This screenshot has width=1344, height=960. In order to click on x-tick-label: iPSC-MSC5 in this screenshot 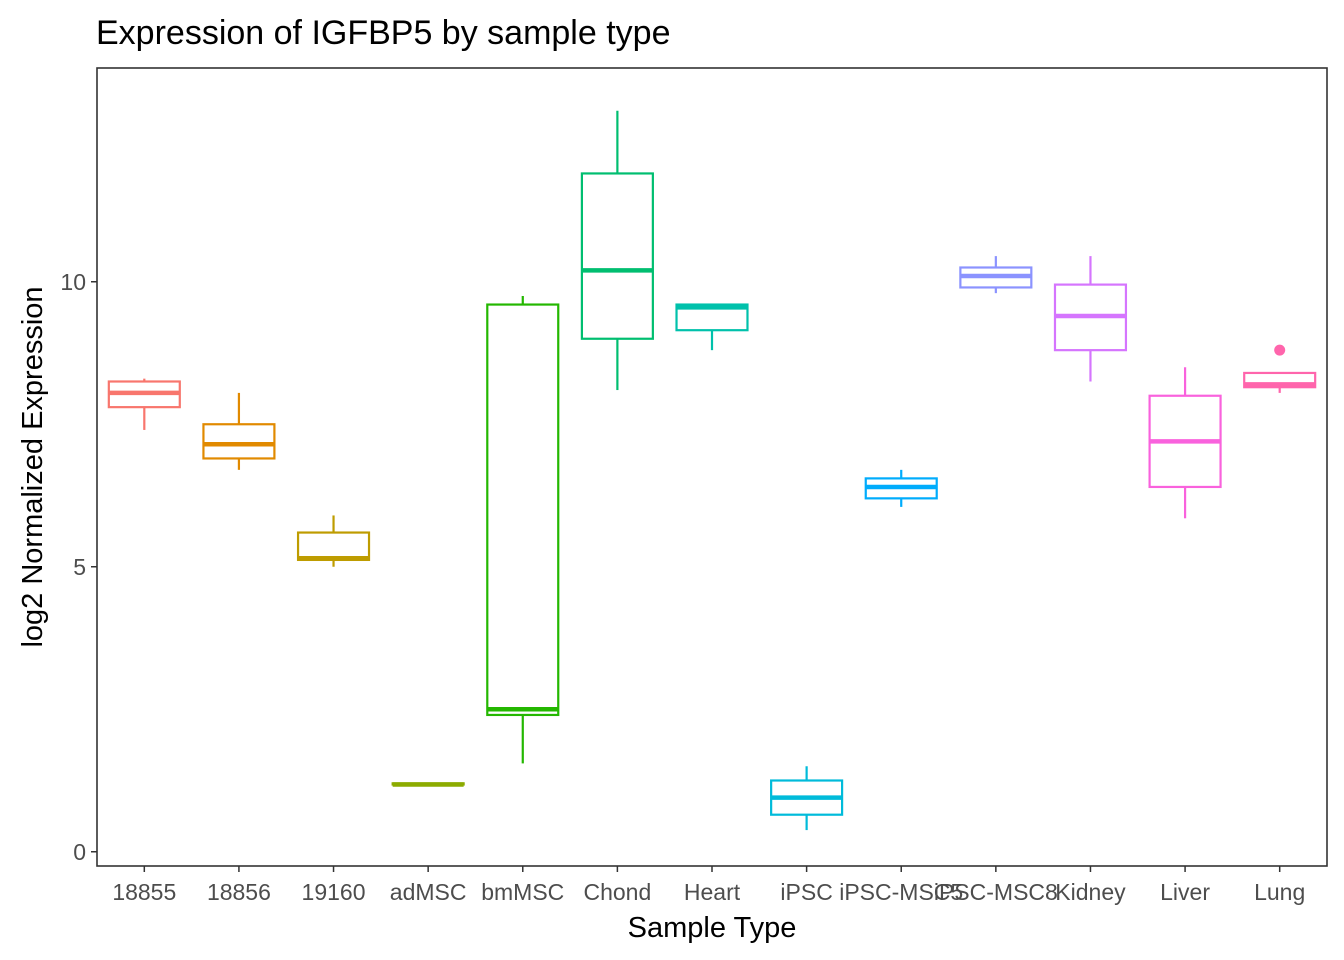, I will do `click(901, 892)`.